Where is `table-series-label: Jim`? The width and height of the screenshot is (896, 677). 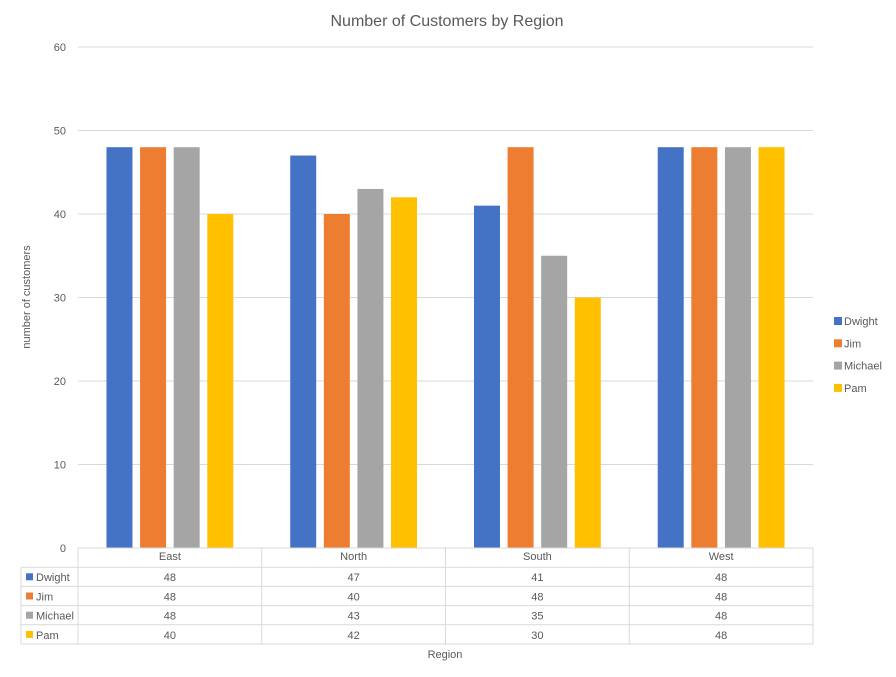 table-series-label: Jim is located at coordinates (44, 597).